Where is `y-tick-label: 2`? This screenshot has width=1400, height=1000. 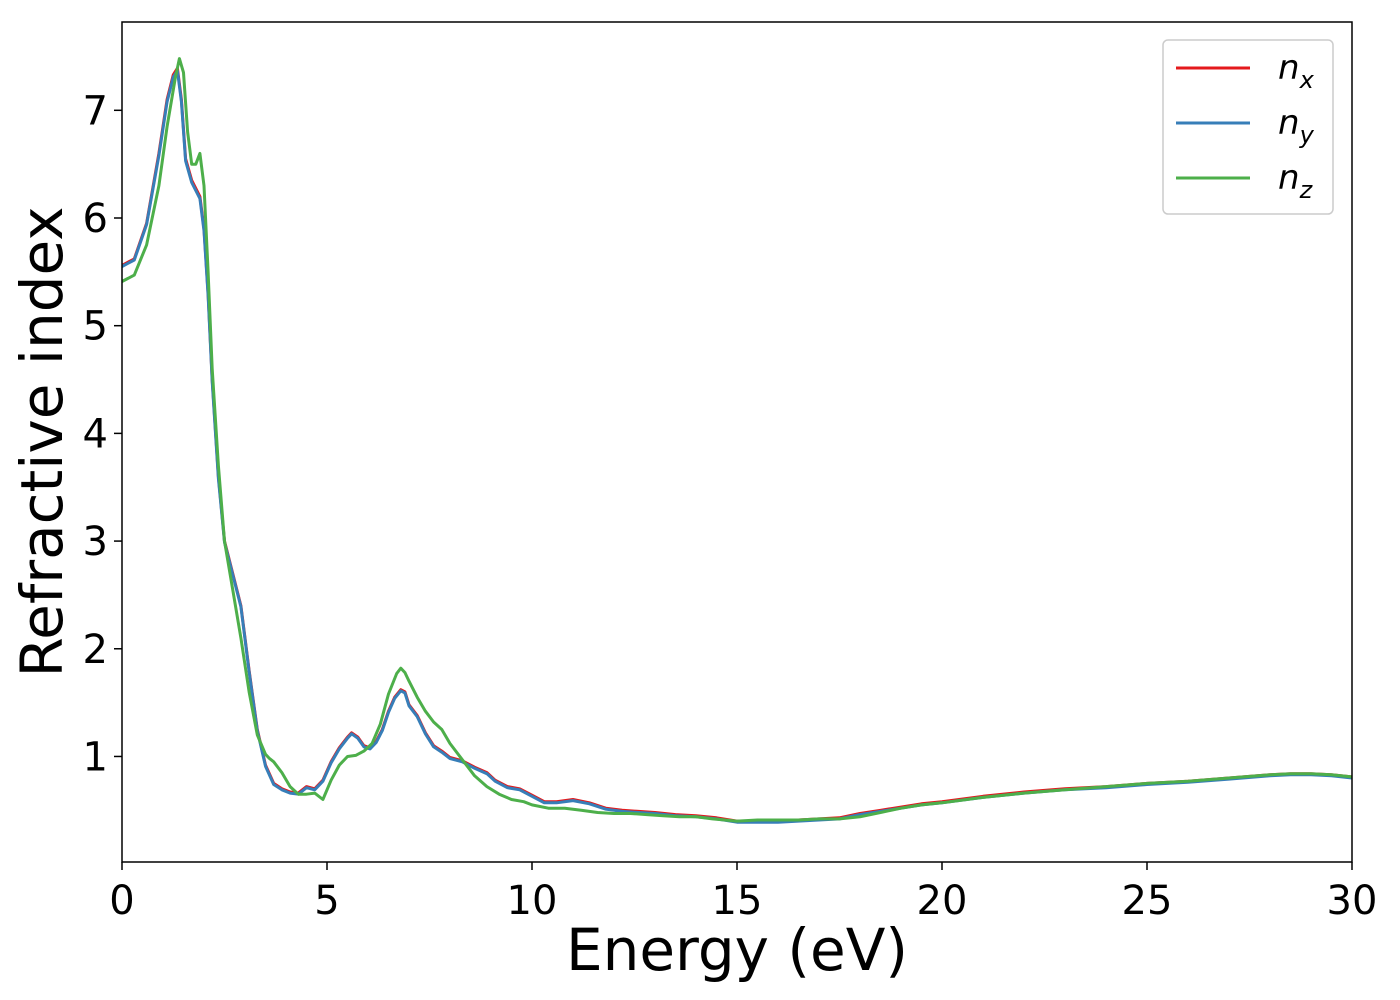 y-tick-label: 2 is located at coordinates (95, 650).